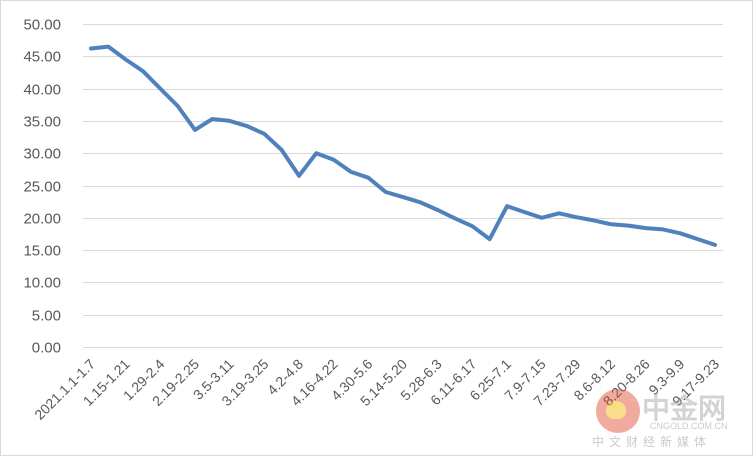 This screenshot has width=753, height=456. What do you see at coordinates (46, 316) in the screenshot?
I see `y-tick-label: 5.00` at bounding box center [46, 316].